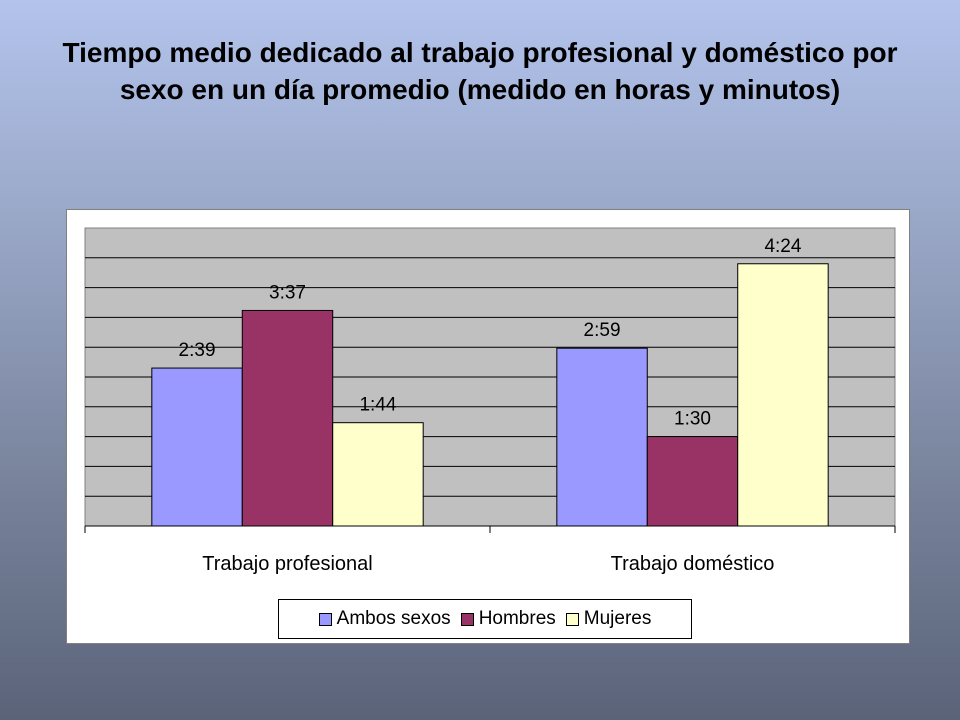 Image resolution: width=960 pixels, height=720 pixels. Describe the element at coordinates (782, 246) in the screenshot. I see `data-label: 4:24` at that location.